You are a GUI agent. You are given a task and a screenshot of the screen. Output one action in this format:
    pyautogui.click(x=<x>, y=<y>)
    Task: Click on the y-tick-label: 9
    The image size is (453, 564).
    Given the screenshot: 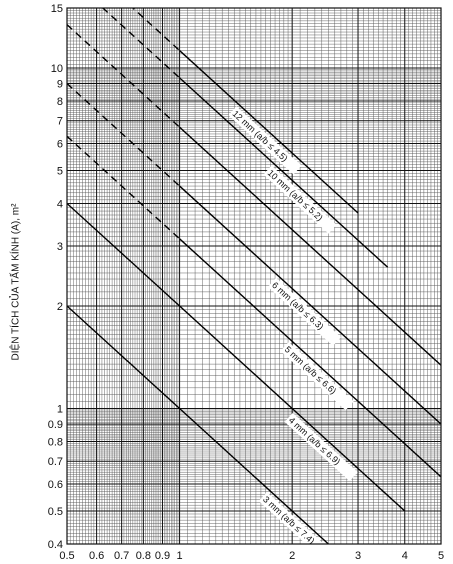 What is the action you would take?
    pyautogui.click(x=60, y=85)
    